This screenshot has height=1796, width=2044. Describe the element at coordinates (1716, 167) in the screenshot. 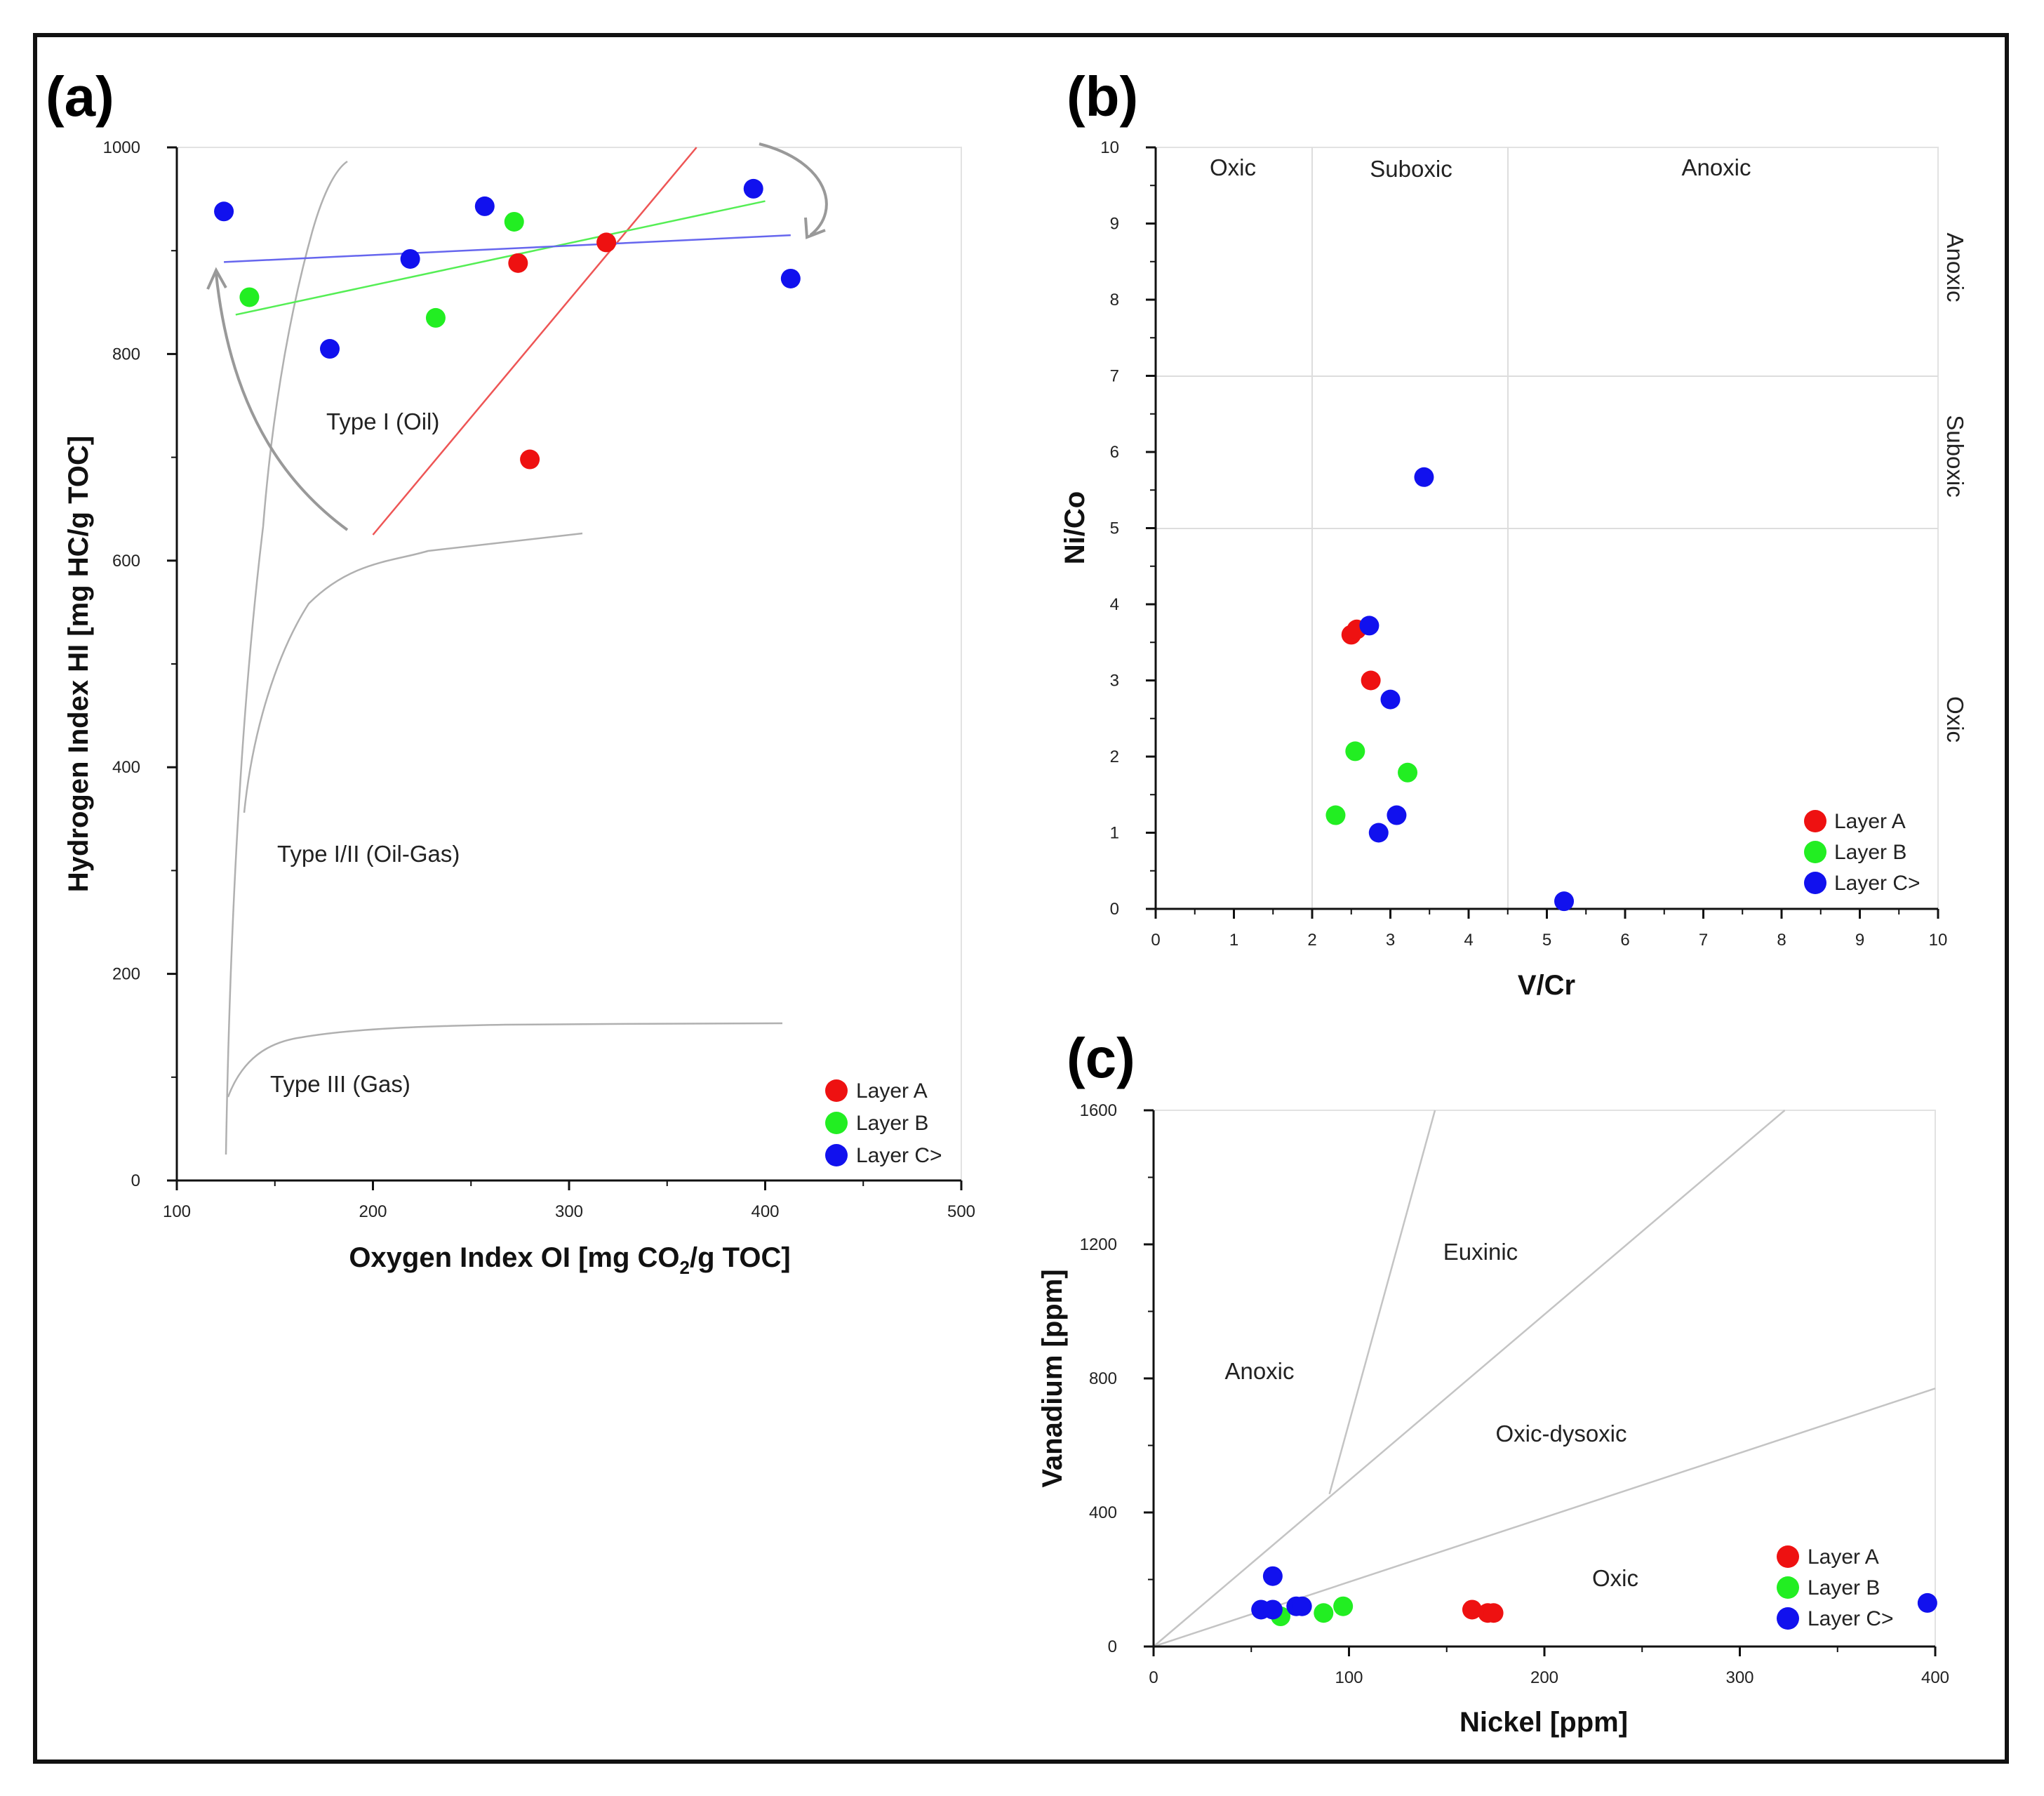

I see `top-region-anoxic: Anoxic` at that location.